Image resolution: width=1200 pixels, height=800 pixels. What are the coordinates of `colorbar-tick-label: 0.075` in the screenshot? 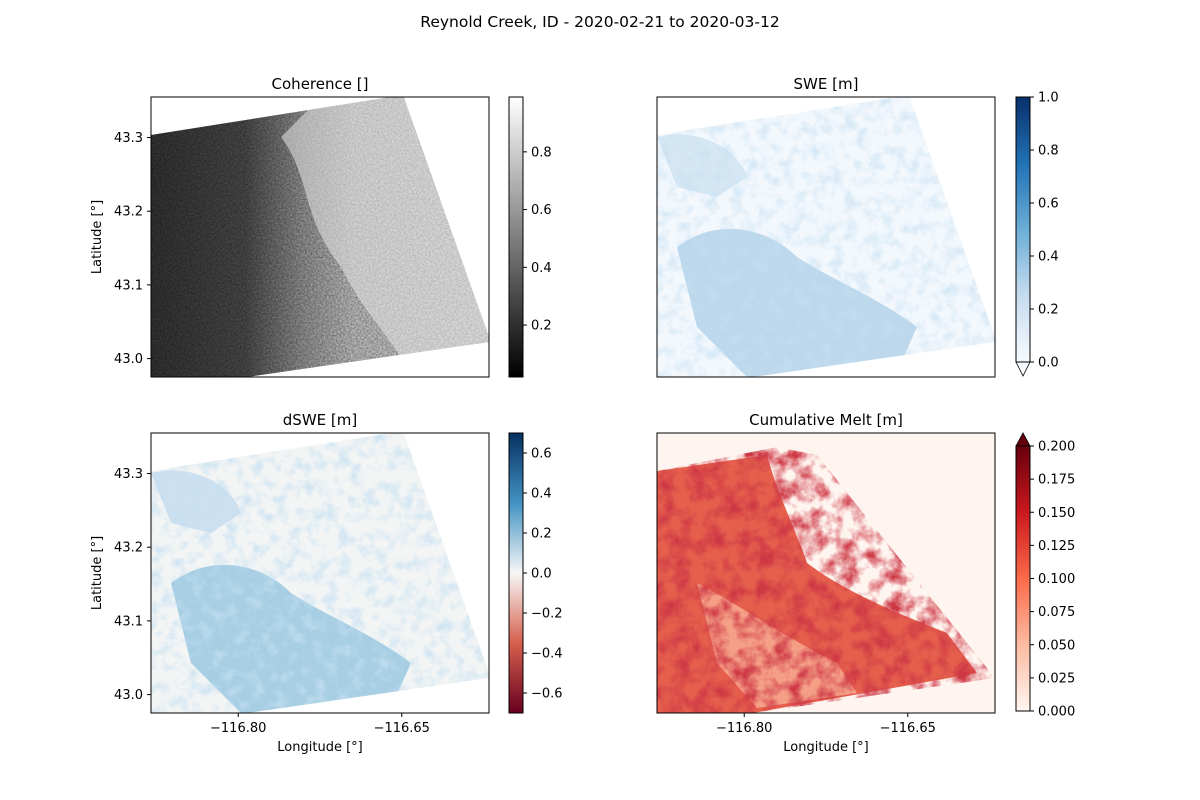 It's located at (1056, 612).